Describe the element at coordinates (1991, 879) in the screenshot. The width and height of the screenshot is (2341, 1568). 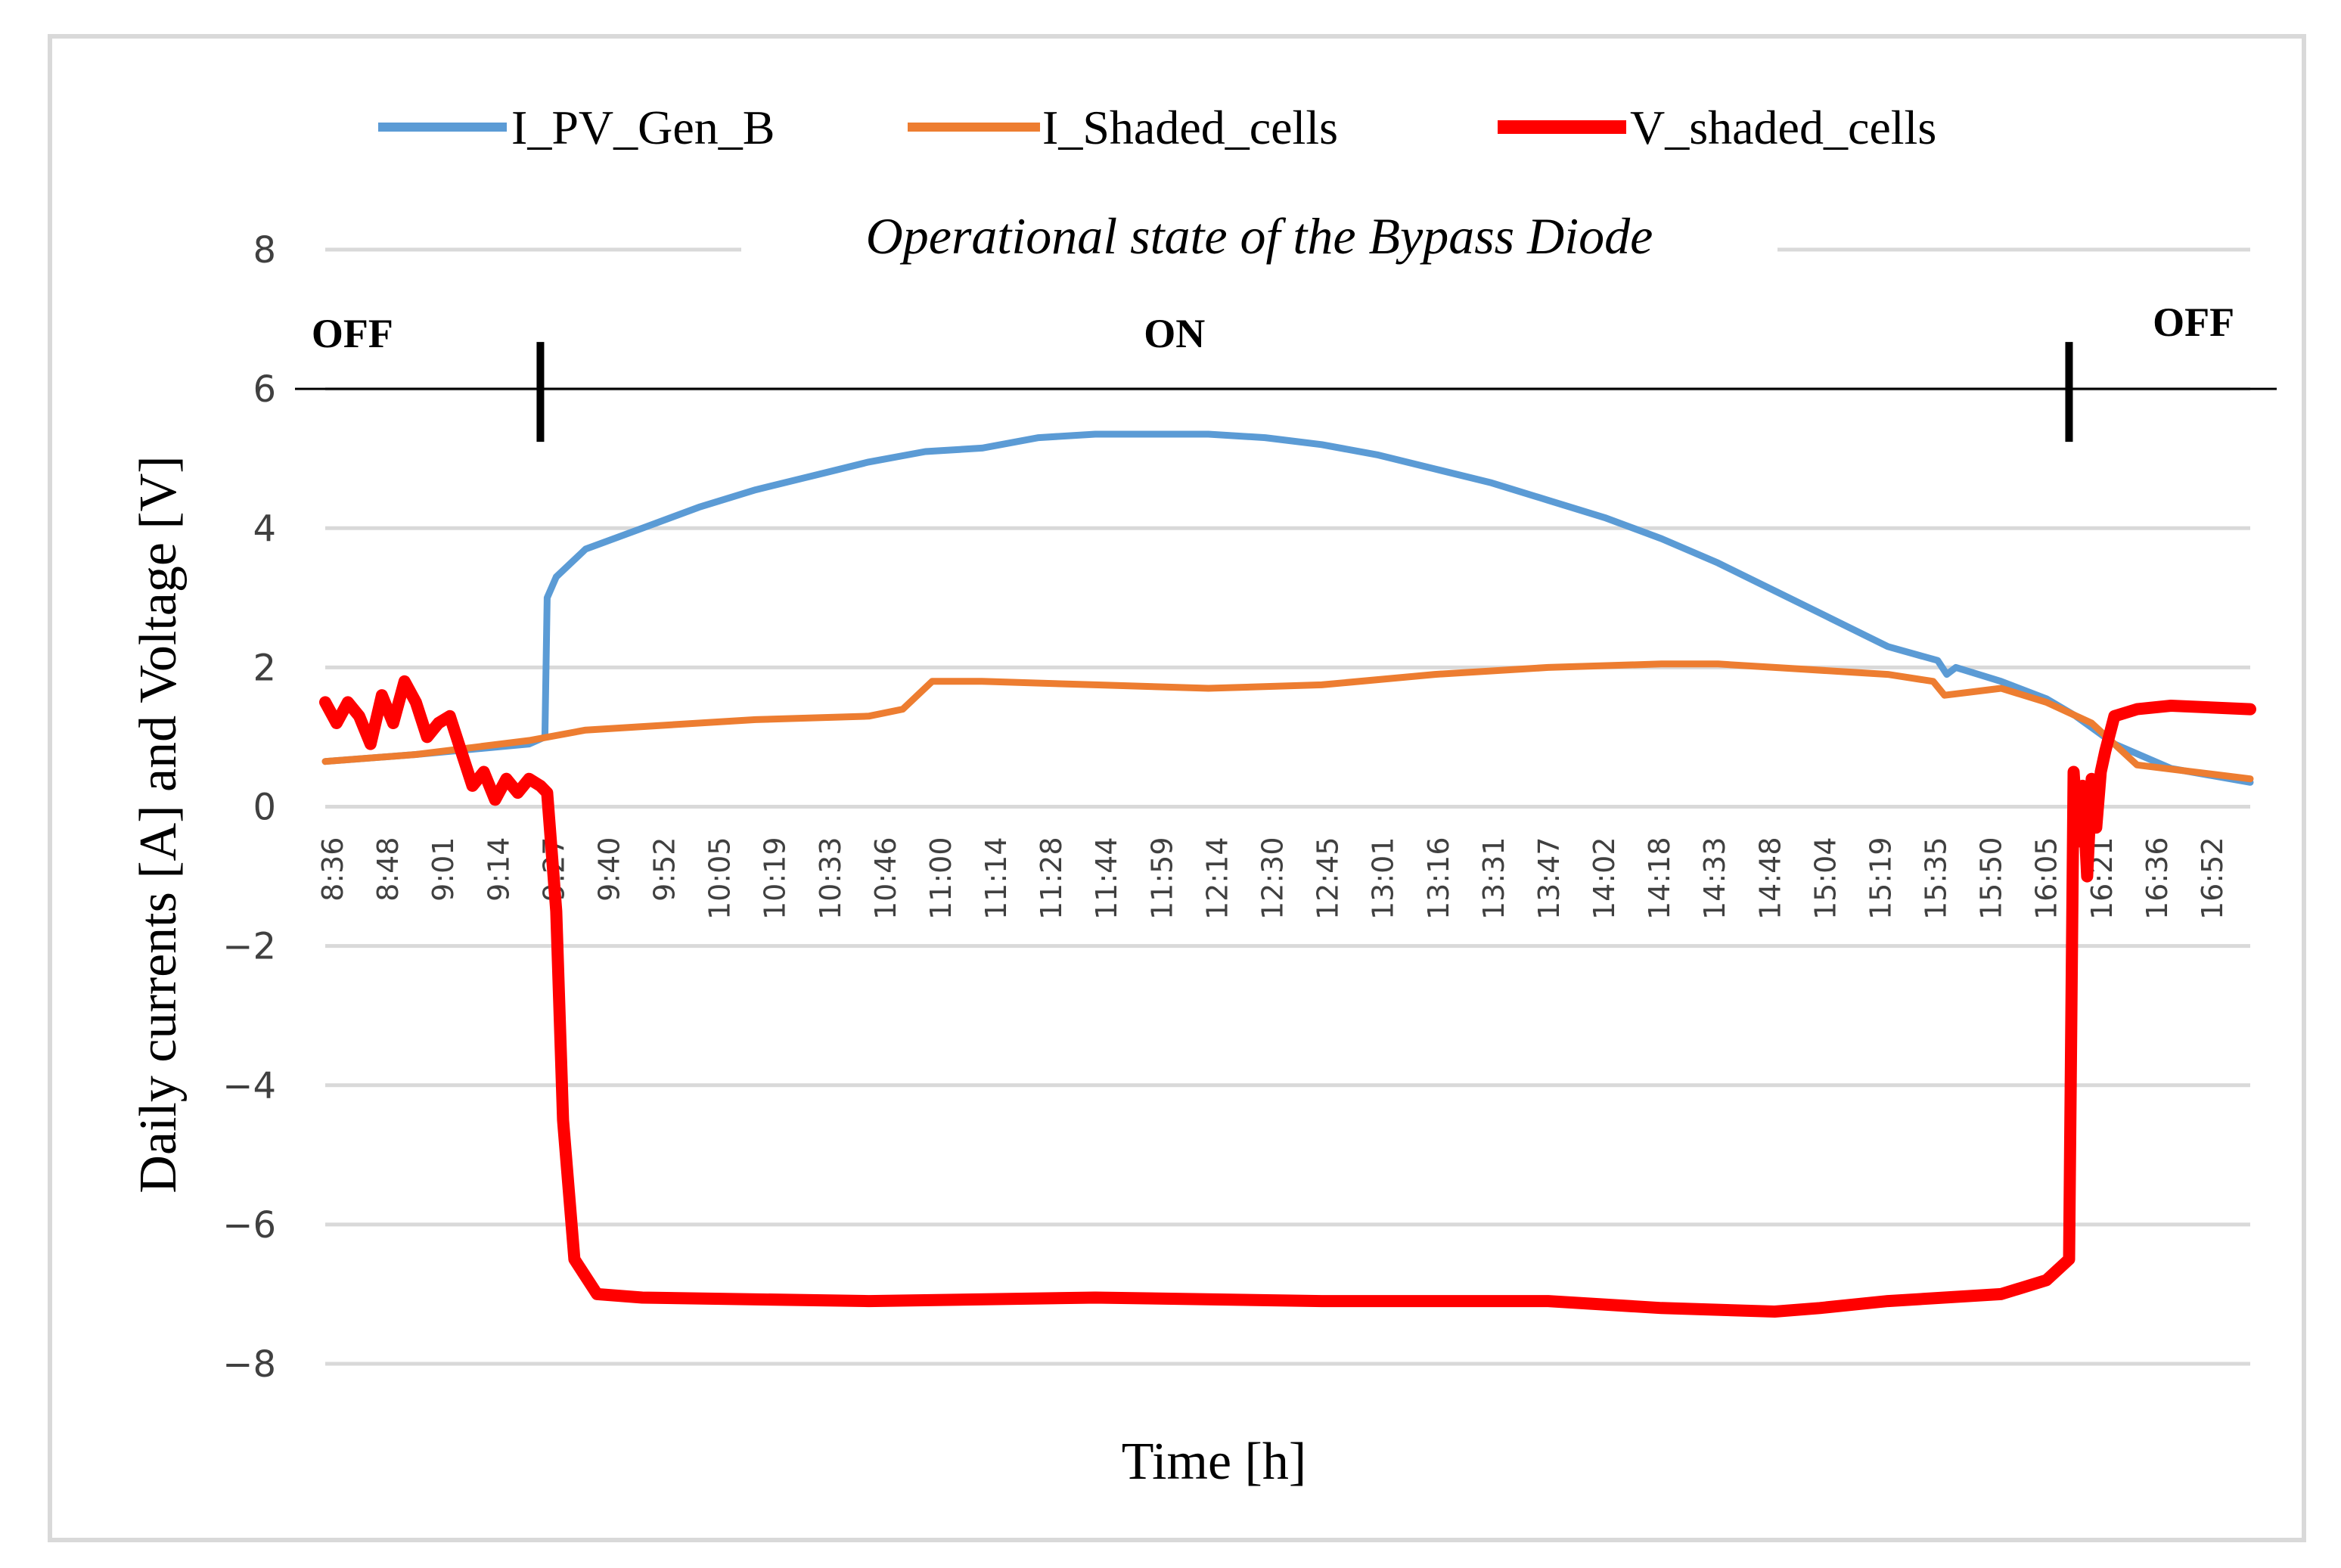
I see `x-tick-label: 15:50` at that location.